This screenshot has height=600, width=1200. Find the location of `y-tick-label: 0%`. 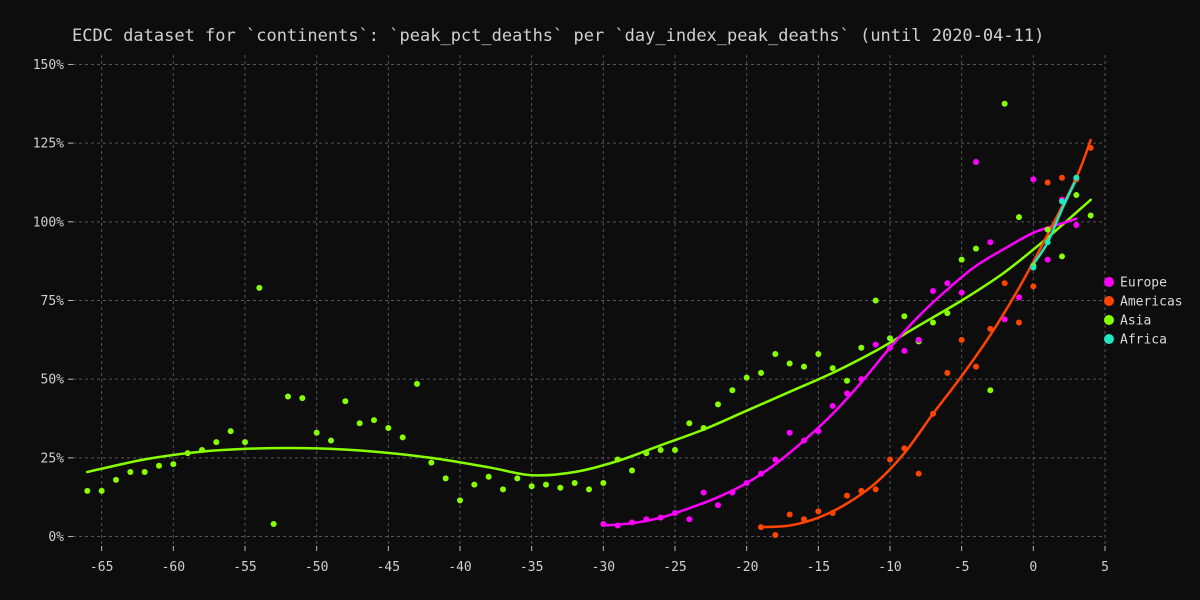

y-tick-label: 0% is located at coordinates (56, 537).